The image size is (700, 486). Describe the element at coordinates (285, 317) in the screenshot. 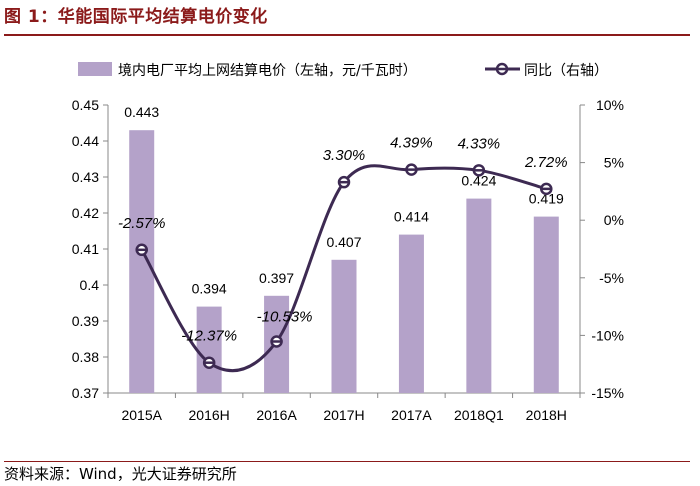

I see `yoy-value-label: -10.53%` at that location.